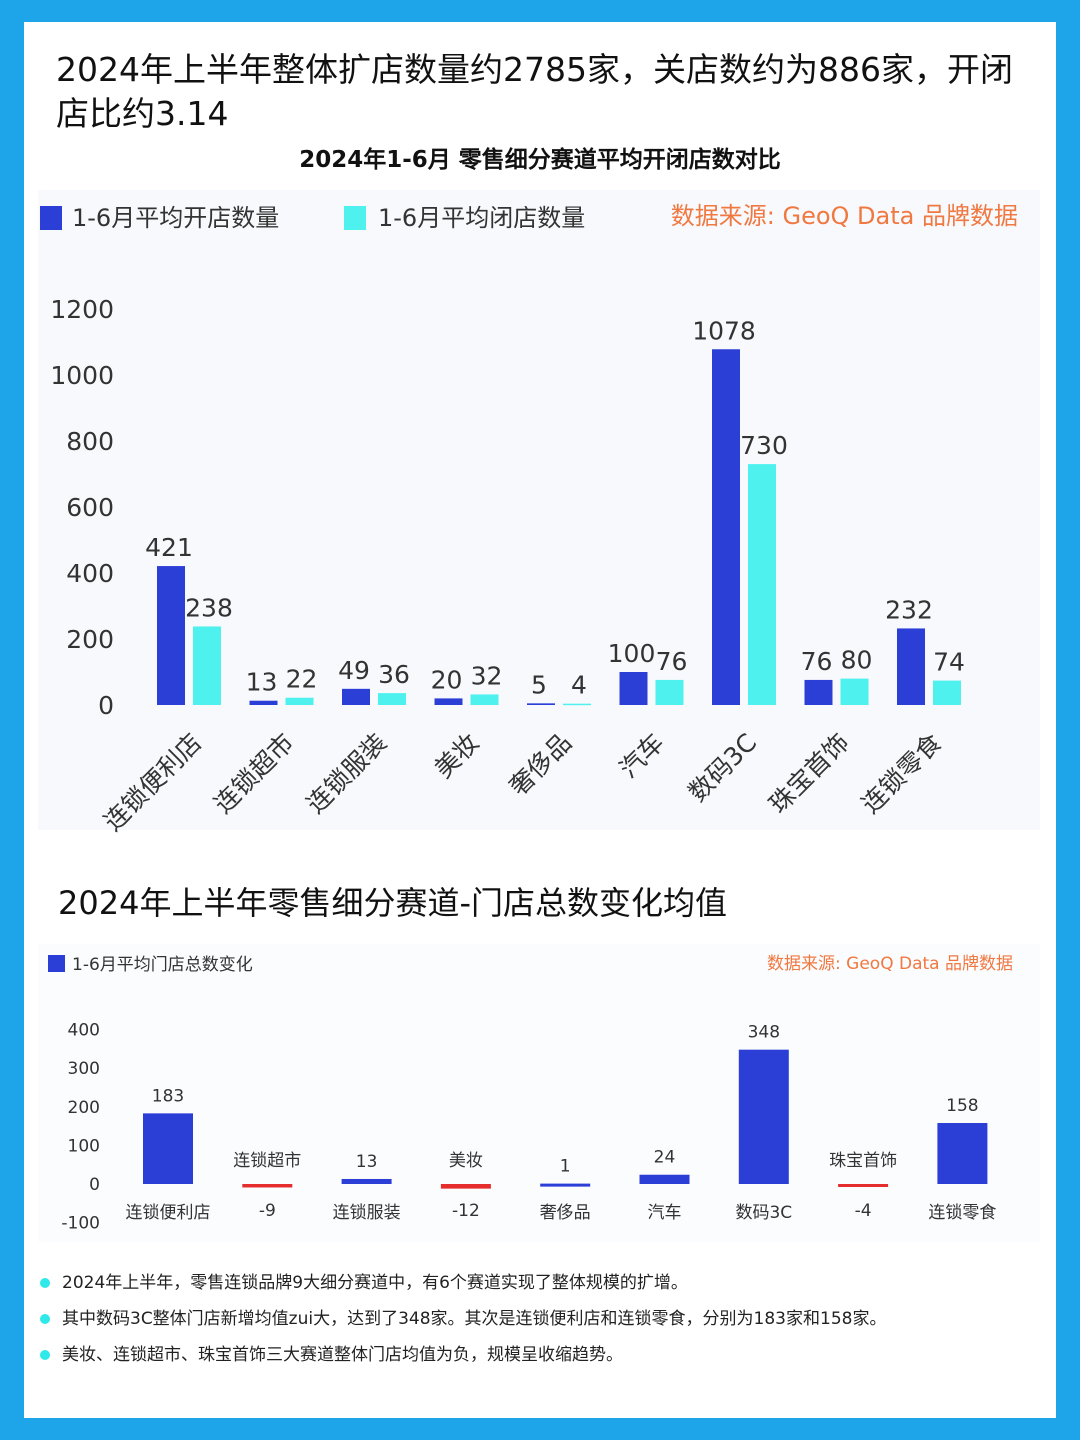 This screenshot has height=1440, width=1080. I want to click on data-label-close: 80, so click(857, 660).